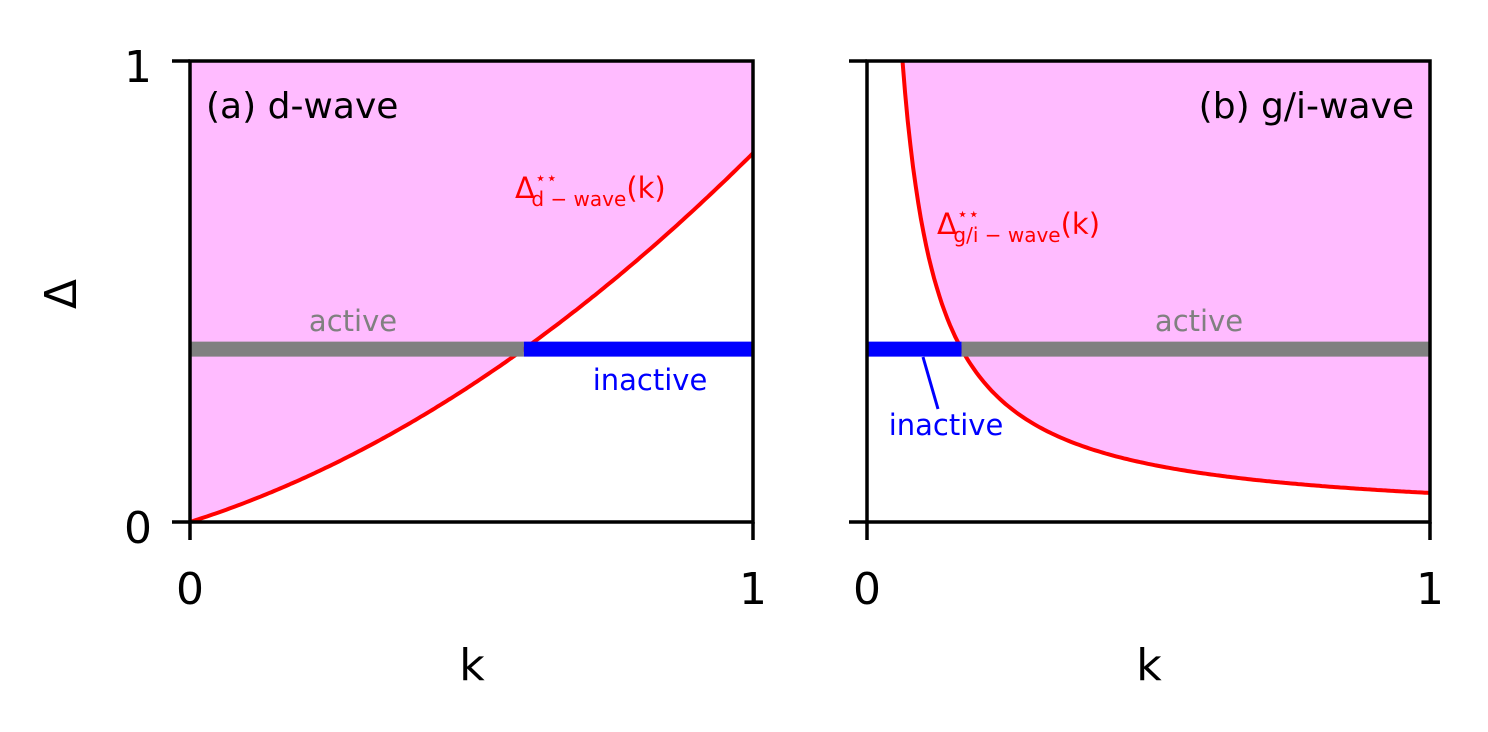 The width and height of the screenshot is (1488, 732). What do you see at coordinates (138, 67) in the screenshot?
I see `panel-a-ytick-label-1: 1` at bounding box center [138, 67].